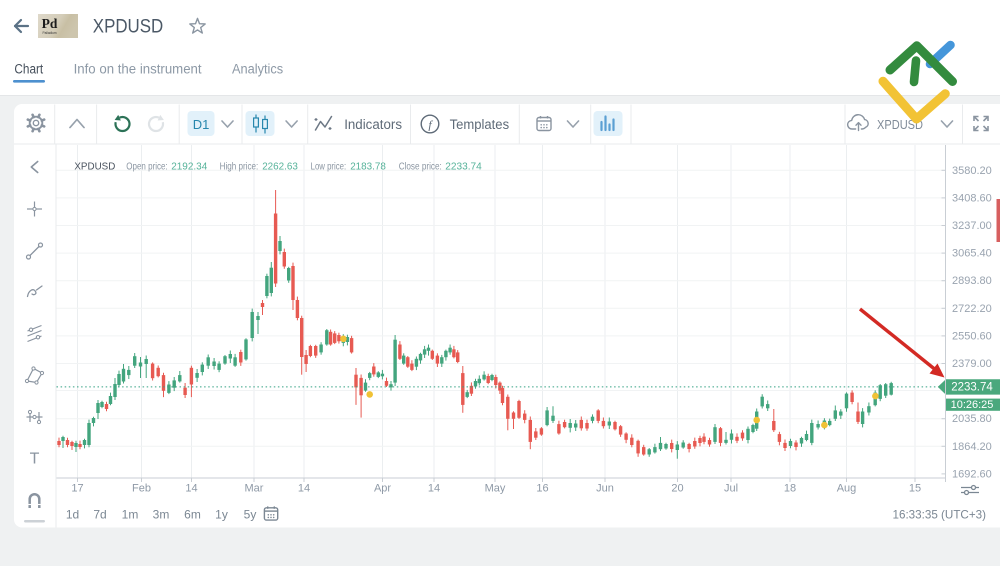 The height and width of the screenshot is (566, 1000). I want to click on svg-text: Palladium, so click(50, 33).